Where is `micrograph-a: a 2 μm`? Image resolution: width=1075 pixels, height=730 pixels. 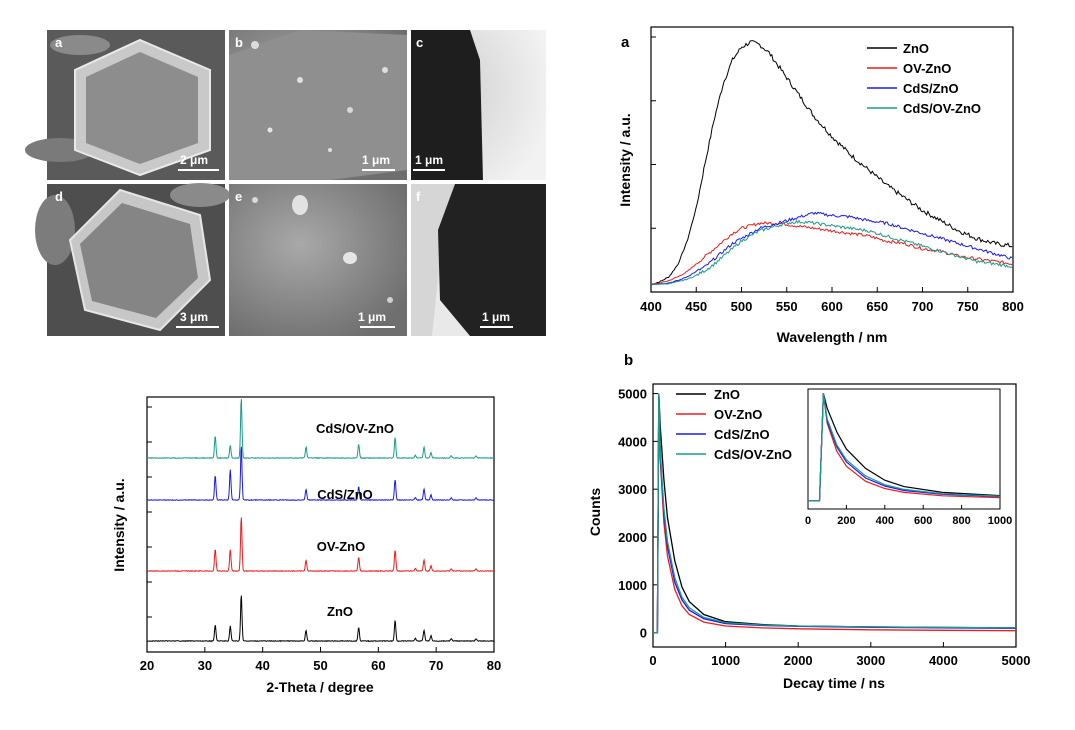 micrograph-a: a 2 μm is located at coordinates (125, 105).